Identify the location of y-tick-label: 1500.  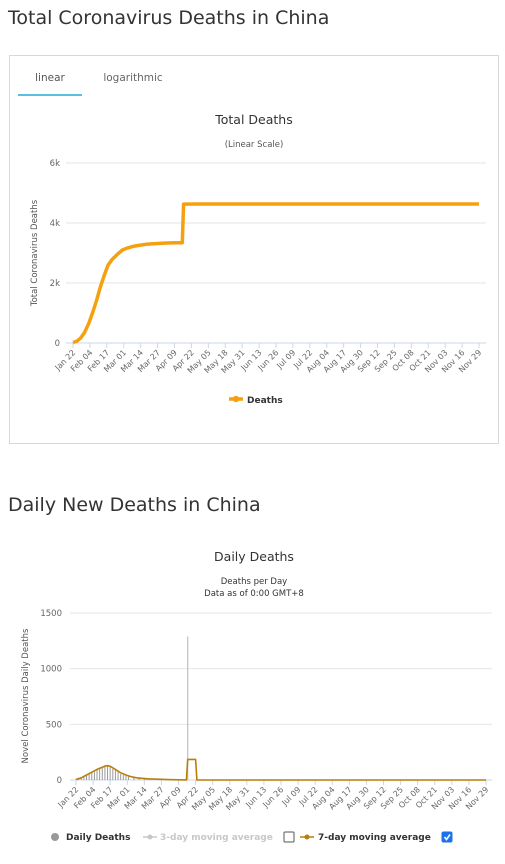
(51, 614).